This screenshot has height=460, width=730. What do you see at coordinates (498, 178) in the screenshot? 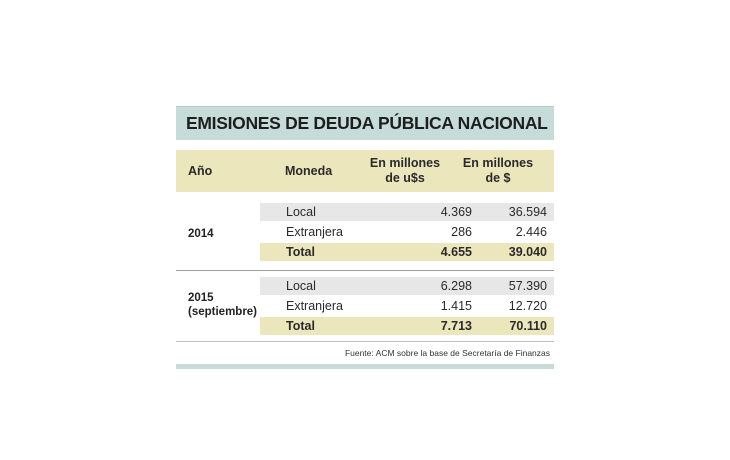
I see `header-ars-line2: de $` at bounding box center [498, 178].